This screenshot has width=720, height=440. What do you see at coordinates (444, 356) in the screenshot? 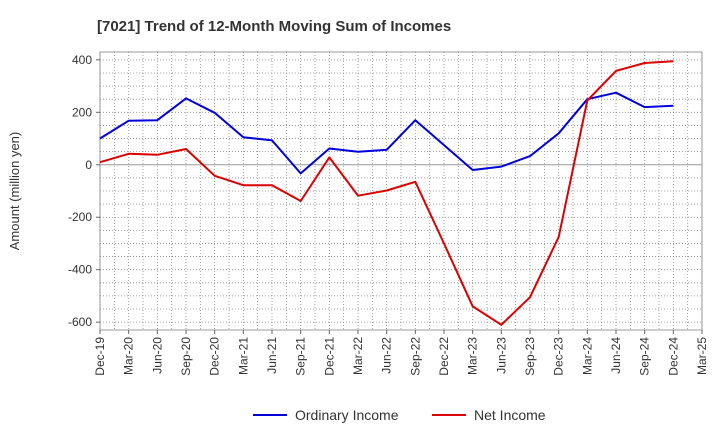
I see `x-tick-label: Dec-22` at bounding box center [444, 356].